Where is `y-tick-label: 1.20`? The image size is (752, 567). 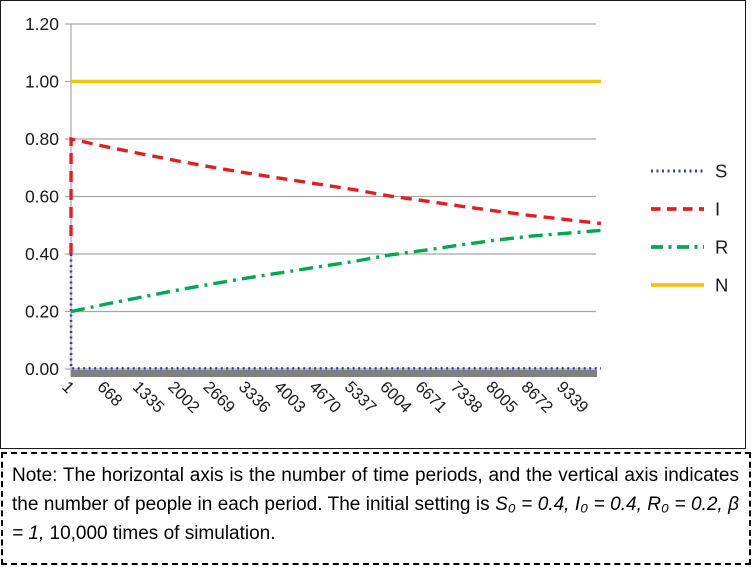
y-tick-label: 1.20 is located at coordinates (42, 24).